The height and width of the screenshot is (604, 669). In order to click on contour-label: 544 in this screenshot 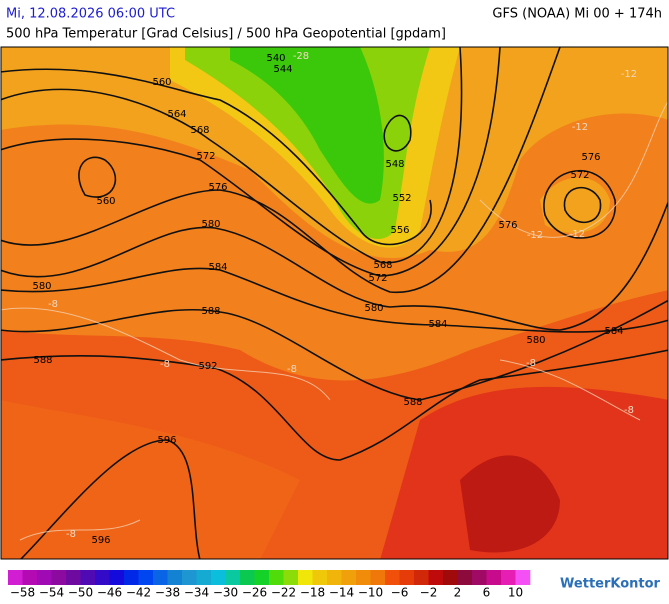, I will do `click(282, 69)`.